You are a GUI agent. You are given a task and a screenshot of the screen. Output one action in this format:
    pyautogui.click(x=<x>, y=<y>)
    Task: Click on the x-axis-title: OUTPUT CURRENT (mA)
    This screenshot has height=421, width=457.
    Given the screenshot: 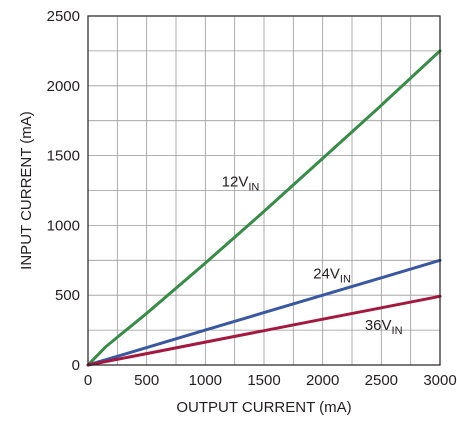 What is the action you would take?
    pyautogui.click(x=263, y=407)
    